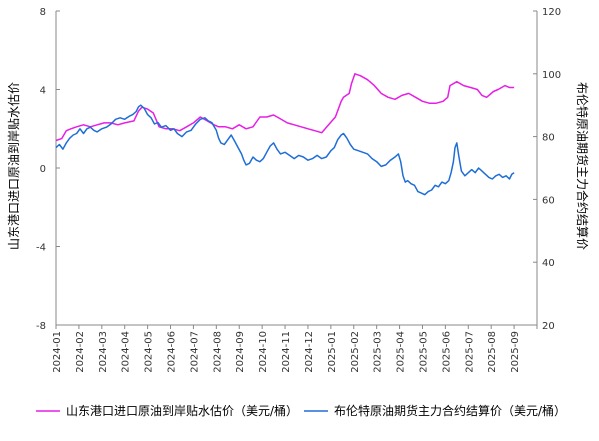 This screenshot has width=599, height=441. Describe the element at coordinates (423, 352) in the screenshot. I see `x-tick-label: 2025-05` at that location.